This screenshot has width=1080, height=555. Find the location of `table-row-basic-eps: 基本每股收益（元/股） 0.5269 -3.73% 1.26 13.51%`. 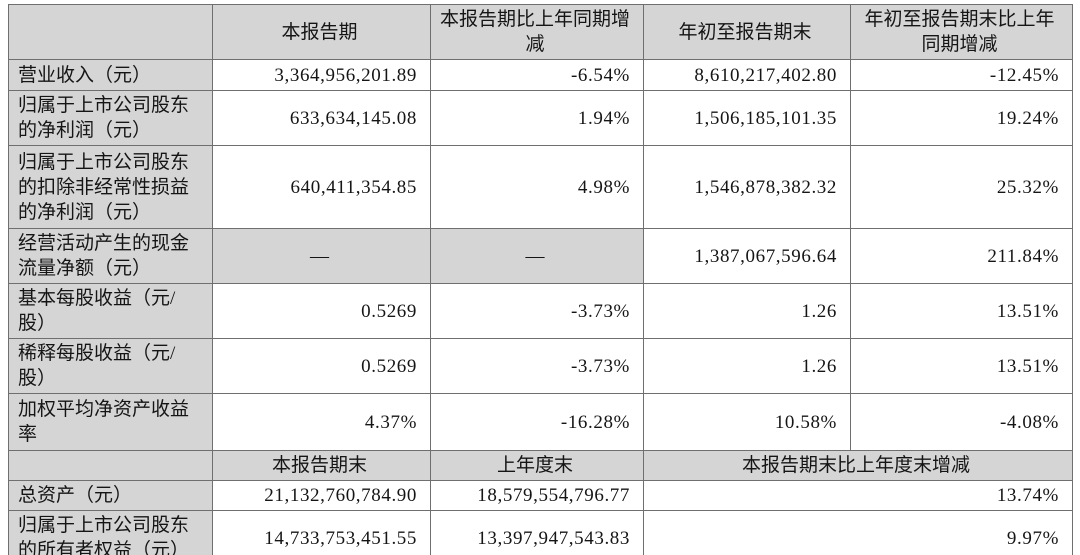

table-row-basic-eps: 基本每股收益（元/股） 0.5269 -3.73% 1.26 13.51% is located at coordinates (540, 311).